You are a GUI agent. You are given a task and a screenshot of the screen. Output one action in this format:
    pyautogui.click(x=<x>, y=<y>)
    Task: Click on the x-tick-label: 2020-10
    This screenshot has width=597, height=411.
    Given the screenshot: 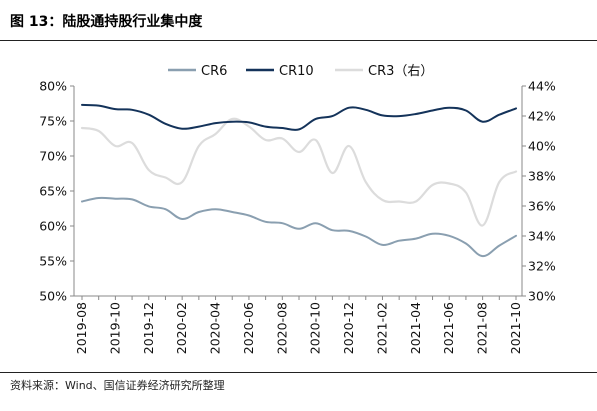 What is the action you would take?
    pyautogui.click(x=315, y=328)
    